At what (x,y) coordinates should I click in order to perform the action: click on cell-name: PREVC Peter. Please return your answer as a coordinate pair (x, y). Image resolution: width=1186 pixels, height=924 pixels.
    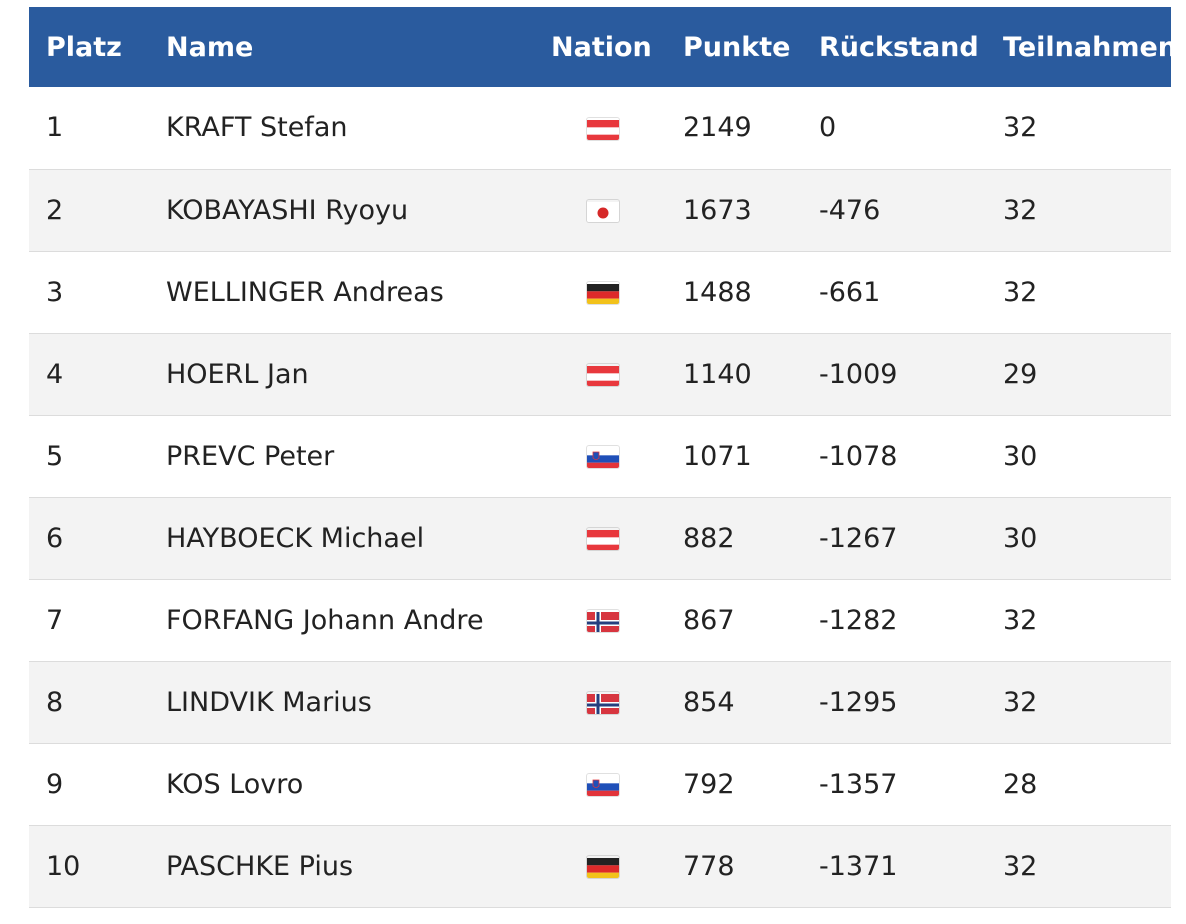
    Looking at the image, I should click on (250, 456).